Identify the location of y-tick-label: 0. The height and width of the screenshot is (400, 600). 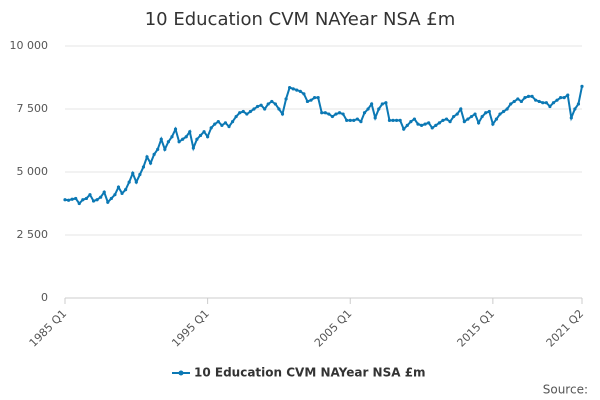
(44, 297).